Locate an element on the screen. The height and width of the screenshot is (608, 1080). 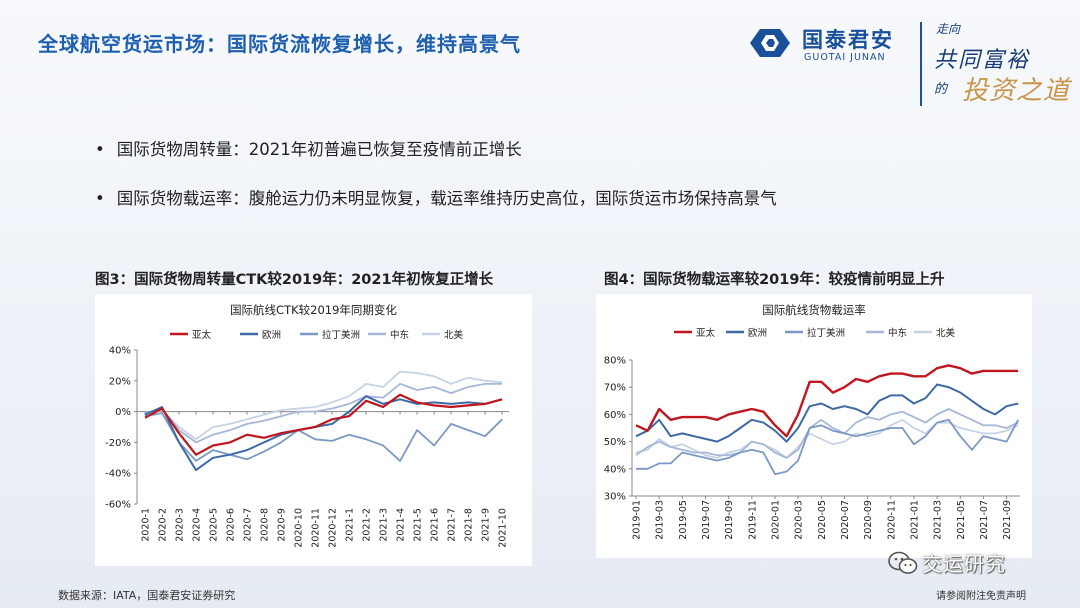
chart-title: 国际航线CTK较2019年同期变化 is located at coordinates (313, 310).